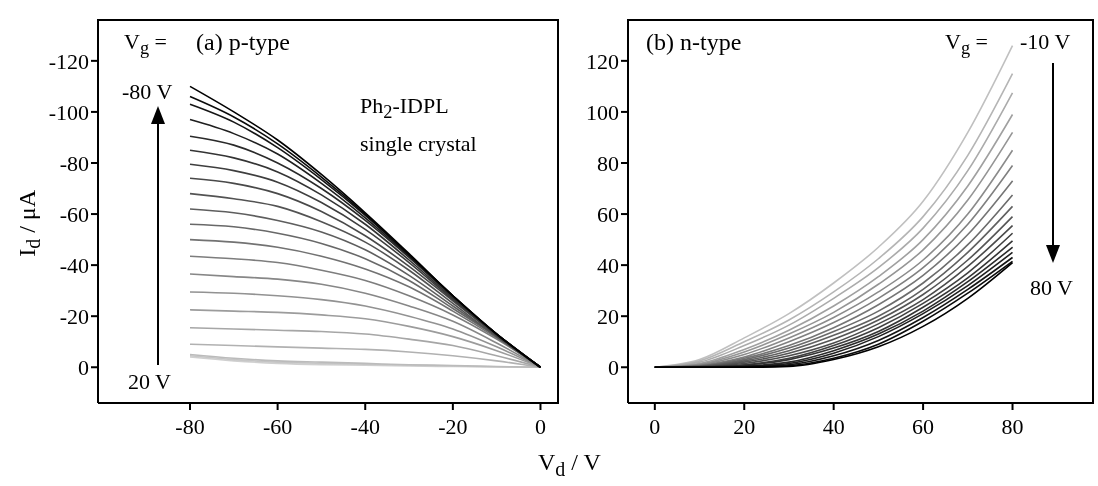 The width and height of the screenshot is (1098, 486). Describe the element at coordinates (1045, 41) in the screenshot. I see `annotation: -10 V` at that location.